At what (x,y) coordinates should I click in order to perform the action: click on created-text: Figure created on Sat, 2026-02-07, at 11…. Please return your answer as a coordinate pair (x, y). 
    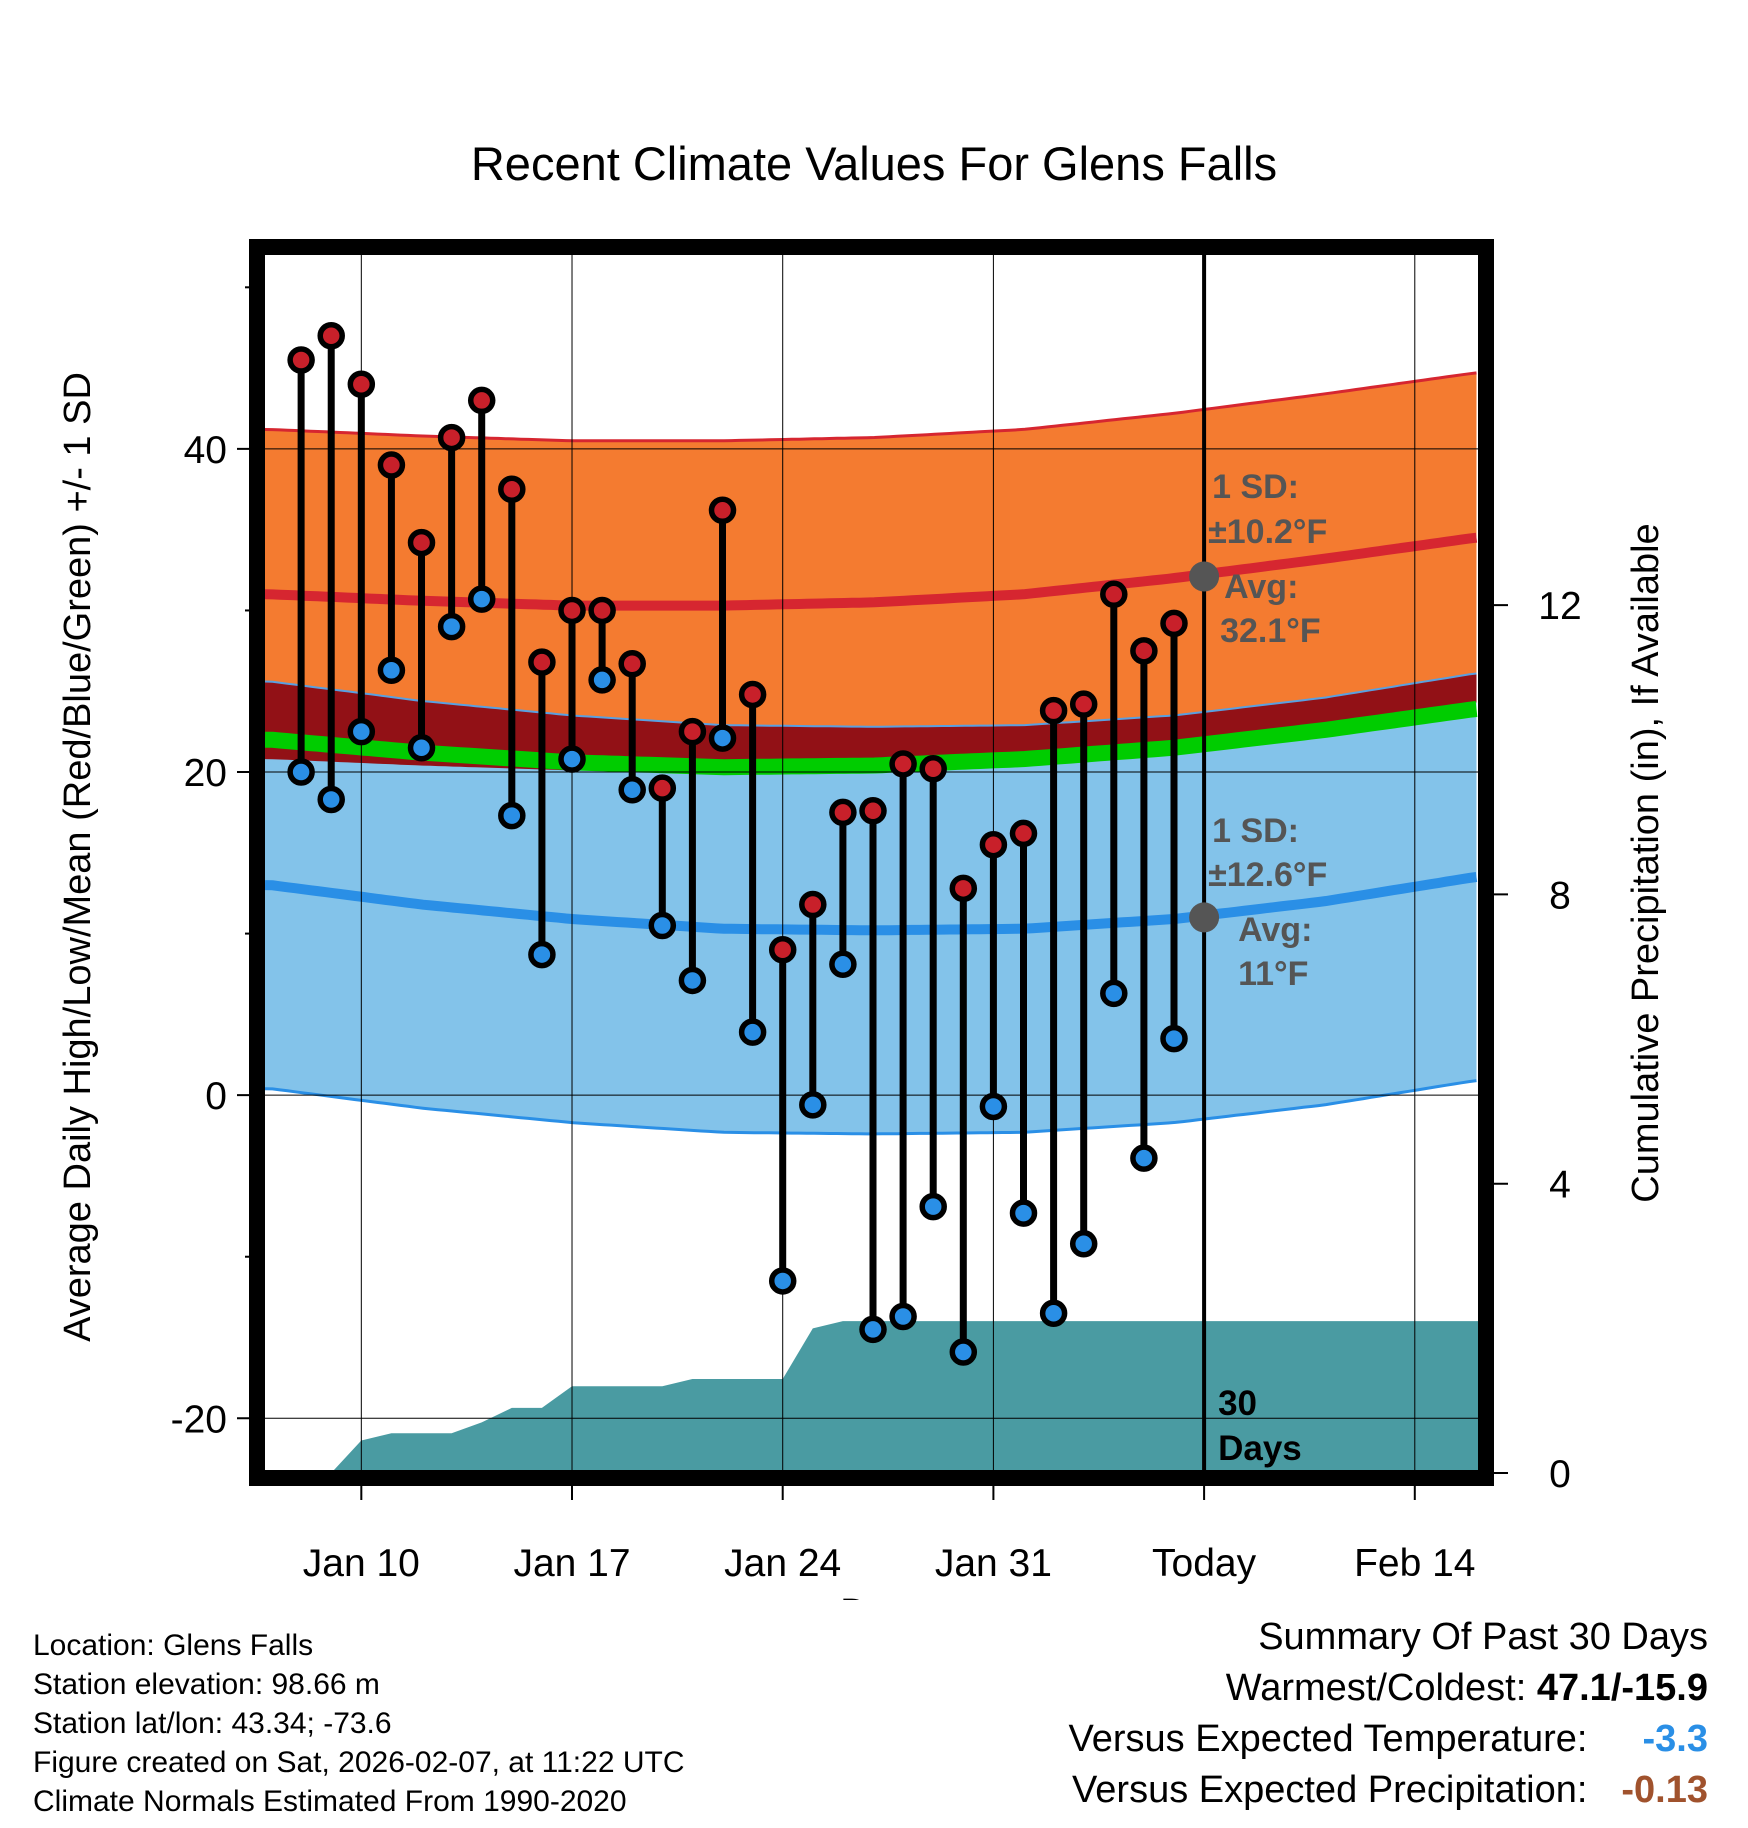
    Looking at the image, I should click on (359, 1762).